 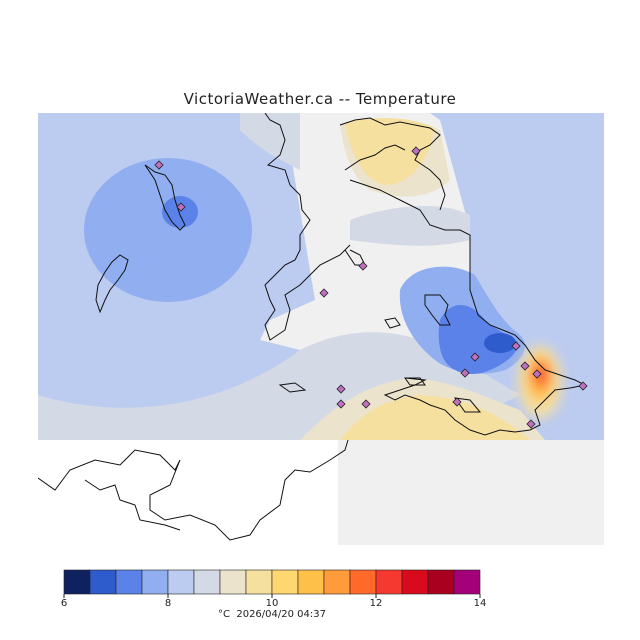 I want to click on timestamp: 2026/04/20 04:37, so click(x=281, y=614).